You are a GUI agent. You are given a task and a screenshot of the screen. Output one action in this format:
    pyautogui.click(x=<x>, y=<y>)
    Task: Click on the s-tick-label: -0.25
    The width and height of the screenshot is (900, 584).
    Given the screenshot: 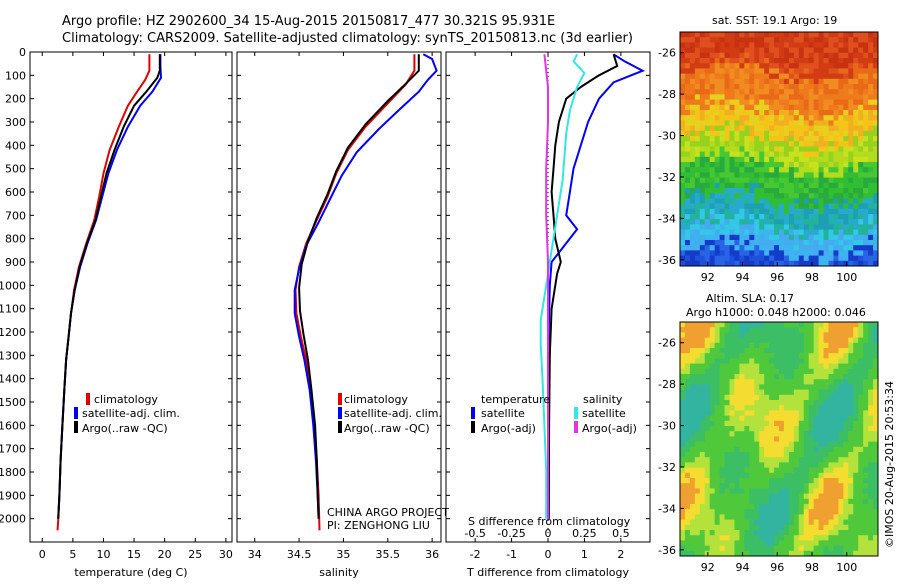 What is the action you would take?
    pyautogui.click(x=511, y=533)
    